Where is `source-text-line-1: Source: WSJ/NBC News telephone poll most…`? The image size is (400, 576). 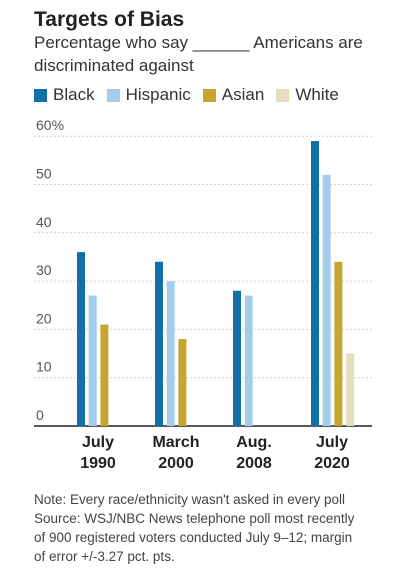 source-text-line-1: Source: WSJ/NBC News telephone poll most… is located at coordinates (194, 518).